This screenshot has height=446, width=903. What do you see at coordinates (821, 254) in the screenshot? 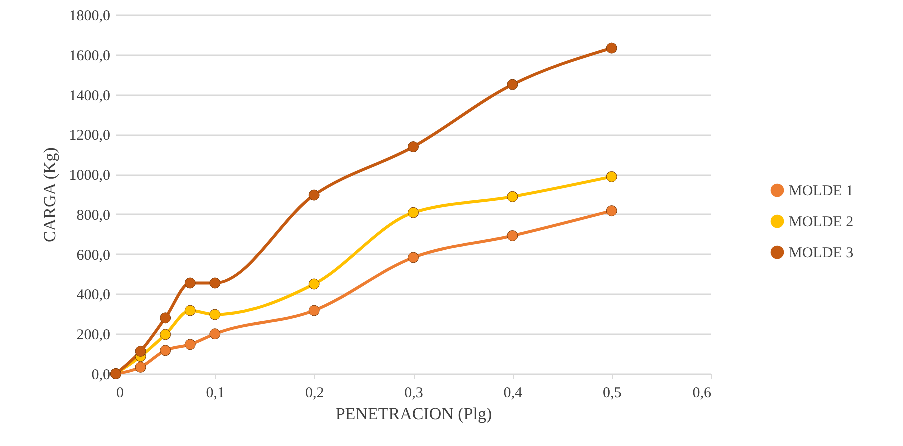
I see `legend-label: MOLDE 3` at bounding box center [821, 254].